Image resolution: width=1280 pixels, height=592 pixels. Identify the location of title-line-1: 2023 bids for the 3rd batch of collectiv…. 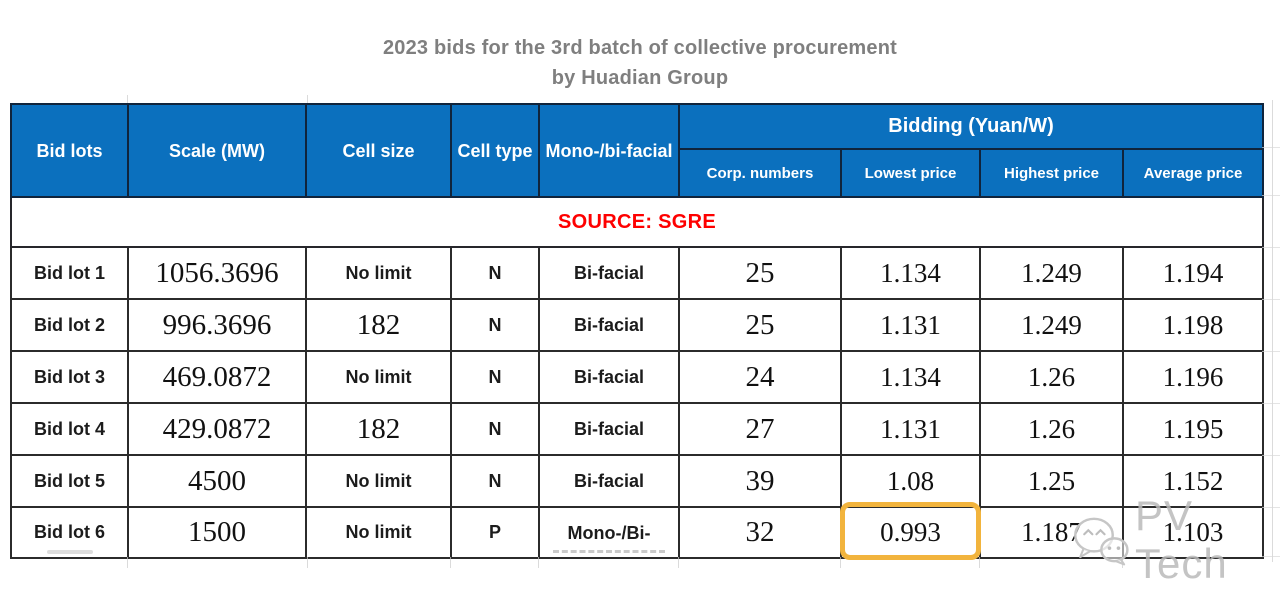
(640, 48).